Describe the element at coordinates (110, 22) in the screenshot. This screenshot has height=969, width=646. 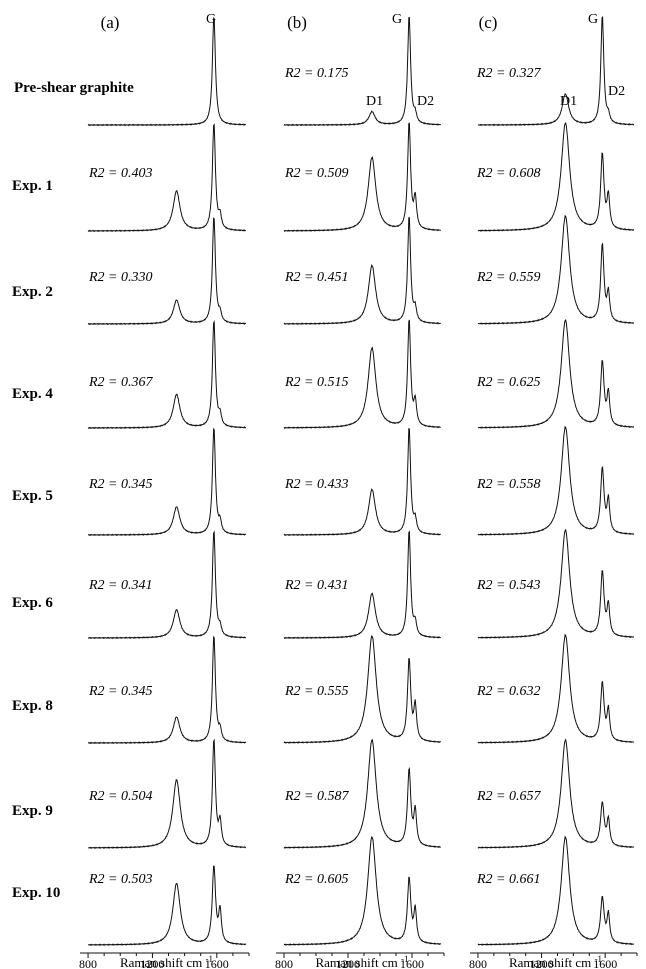
I see `panel-label: (a)` at that location.